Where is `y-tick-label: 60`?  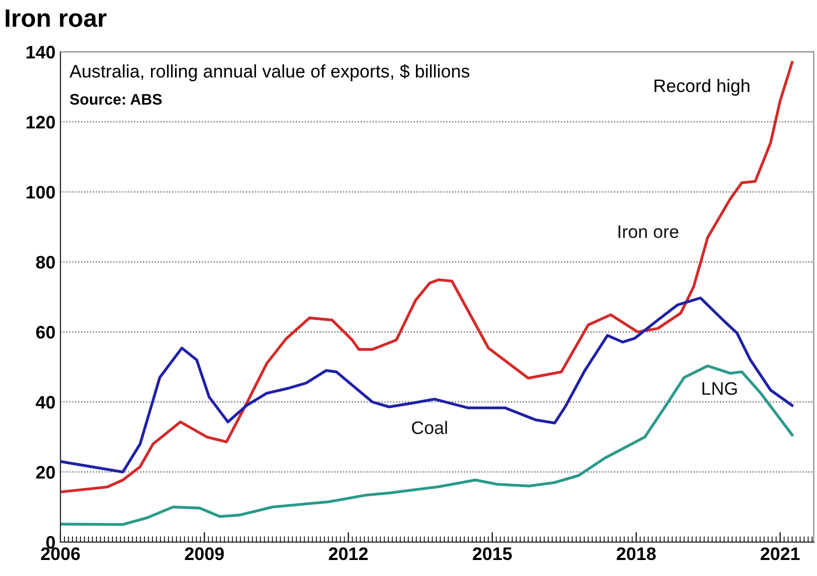 y-tick-label: 60 is located at coordinates (45, 332).